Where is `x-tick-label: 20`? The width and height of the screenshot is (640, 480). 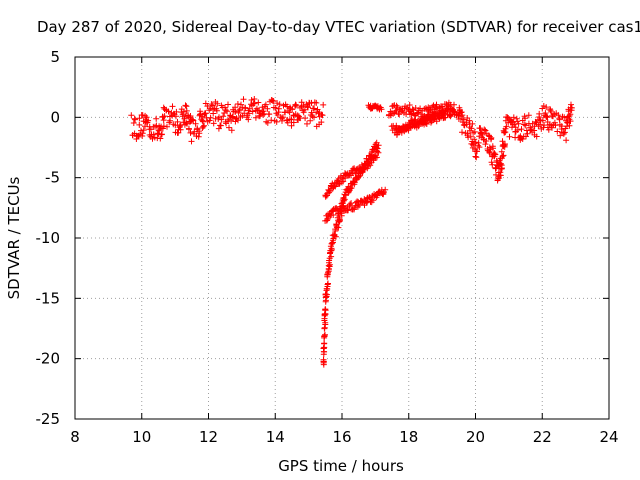
x-tick-label: 20 is located at coordinates (475, 437).